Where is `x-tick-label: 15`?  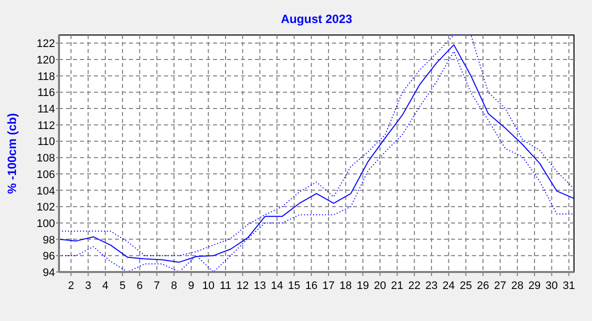 x-tick-label: 15 is located at coordinates (294, 286).